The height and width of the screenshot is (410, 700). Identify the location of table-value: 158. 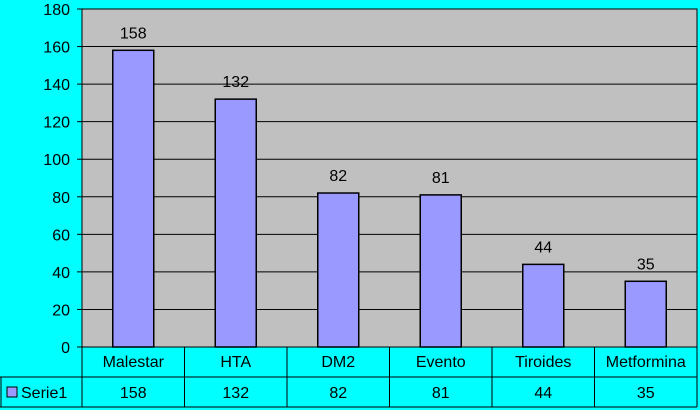
(133, 393).